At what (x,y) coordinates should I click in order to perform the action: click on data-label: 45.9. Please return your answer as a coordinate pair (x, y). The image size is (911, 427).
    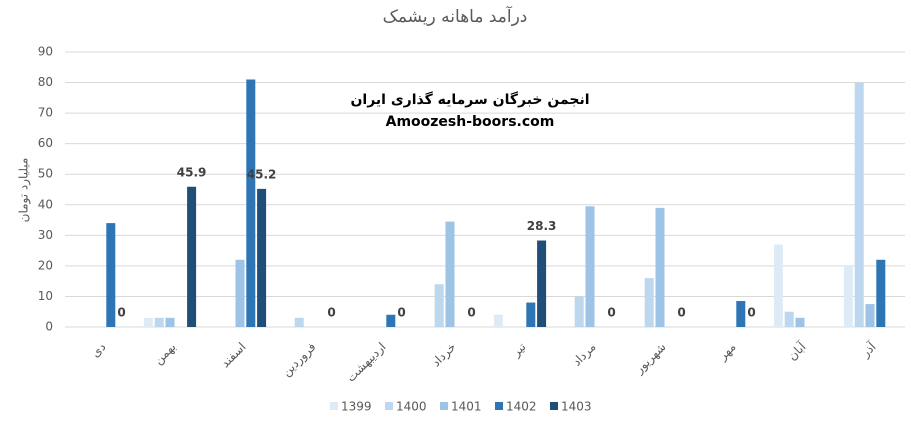
    Looking at the image, I should click on (192, 172).